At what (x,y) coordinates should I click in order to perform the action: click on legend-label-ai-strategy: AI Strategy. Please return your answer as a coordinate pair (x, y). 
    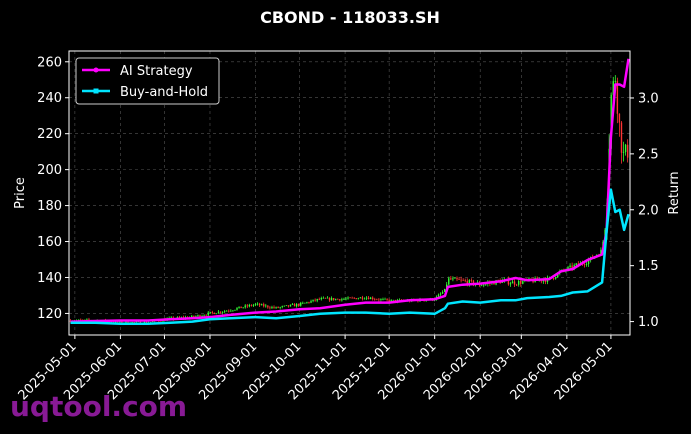
    Looking at the image, I should click on (156, 71).